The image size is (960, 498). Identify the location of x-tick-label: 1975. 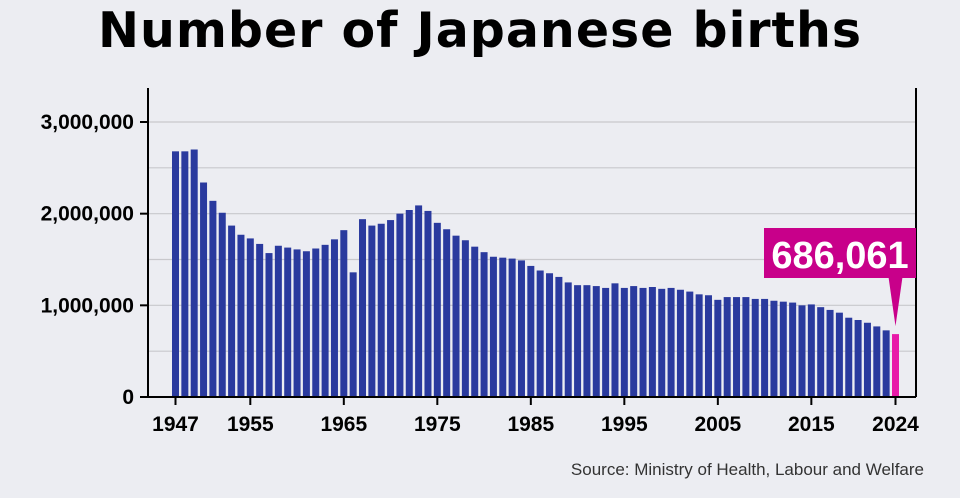
(437, 424).